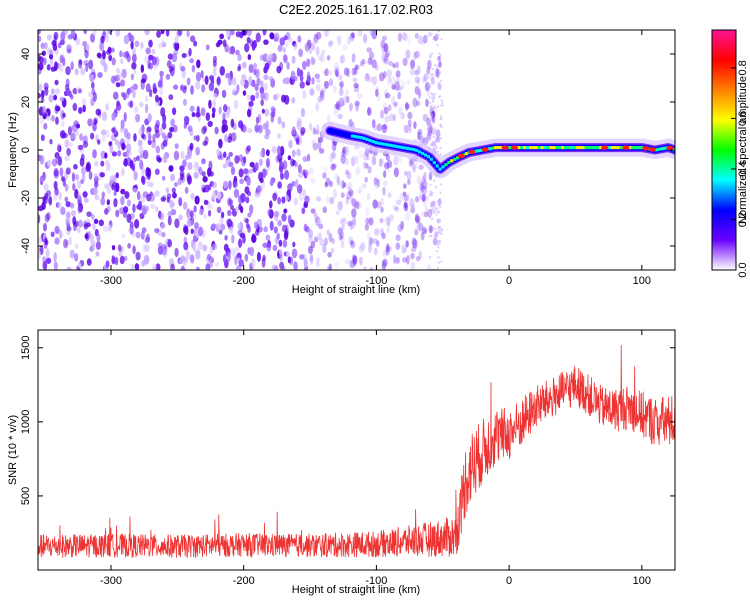 Image resolution: width=750 pixels, height=600 pixels. Describe the element at coordinates (26, 246) in the screenshot. I see `spectrogram-y-tick-label: -40` at that location.